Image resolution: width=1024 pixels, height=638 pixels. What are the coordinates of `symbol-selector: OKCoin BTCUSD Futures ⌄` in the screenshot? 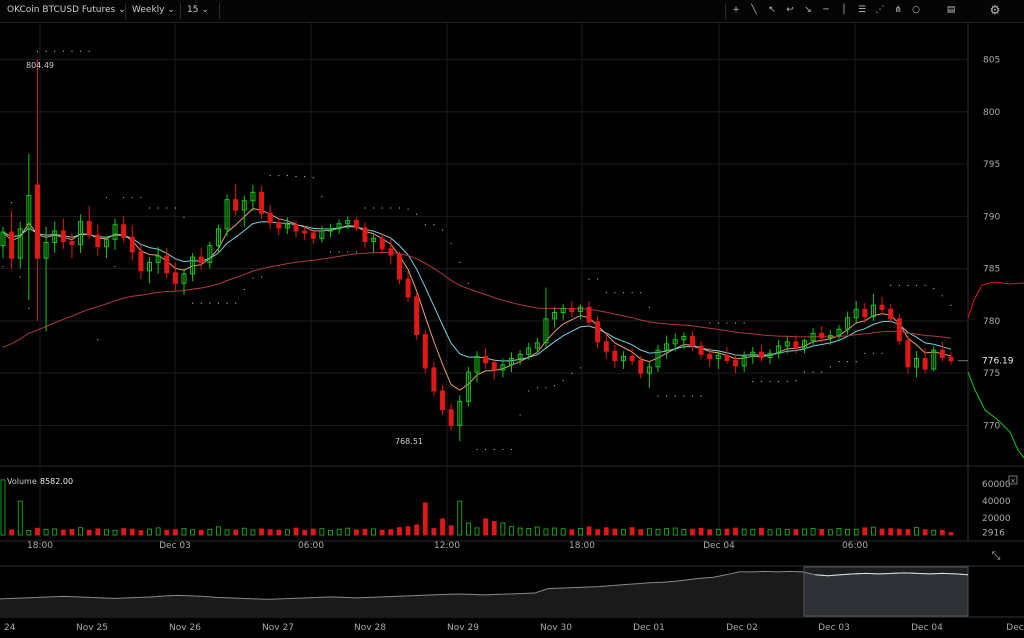 It's located at (66, 10).